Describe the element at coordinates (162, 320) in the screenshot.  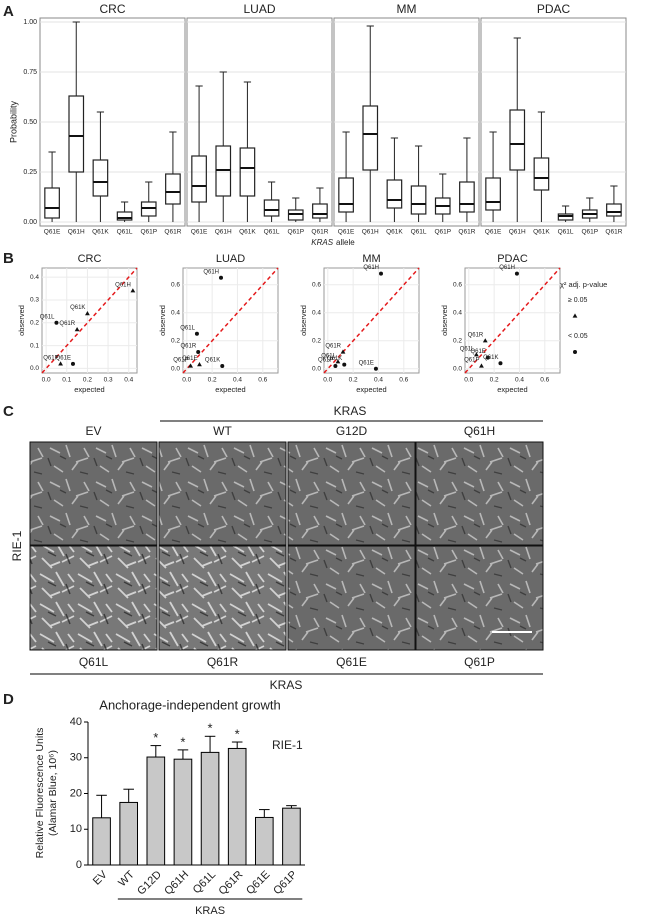
I see `y-axis-label: observed` at that location.